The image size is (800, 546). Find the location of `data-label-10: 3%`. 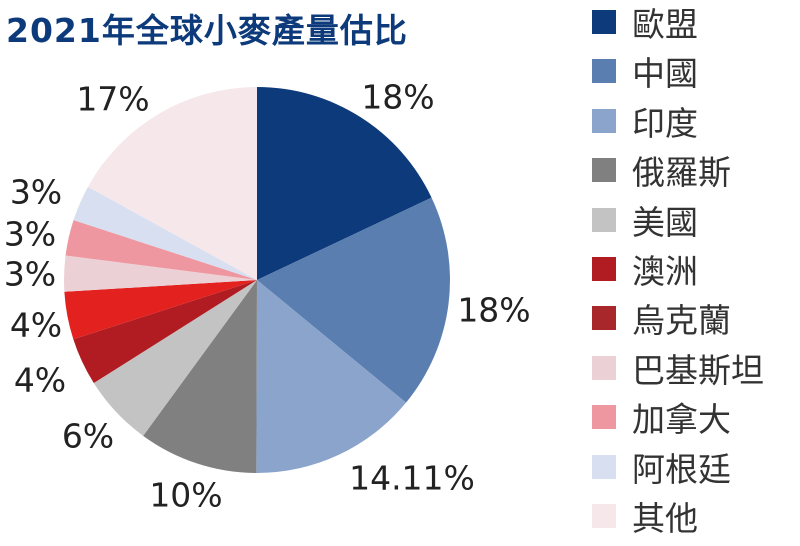

data-label-10: 3% is located at coordinates (36, 192).